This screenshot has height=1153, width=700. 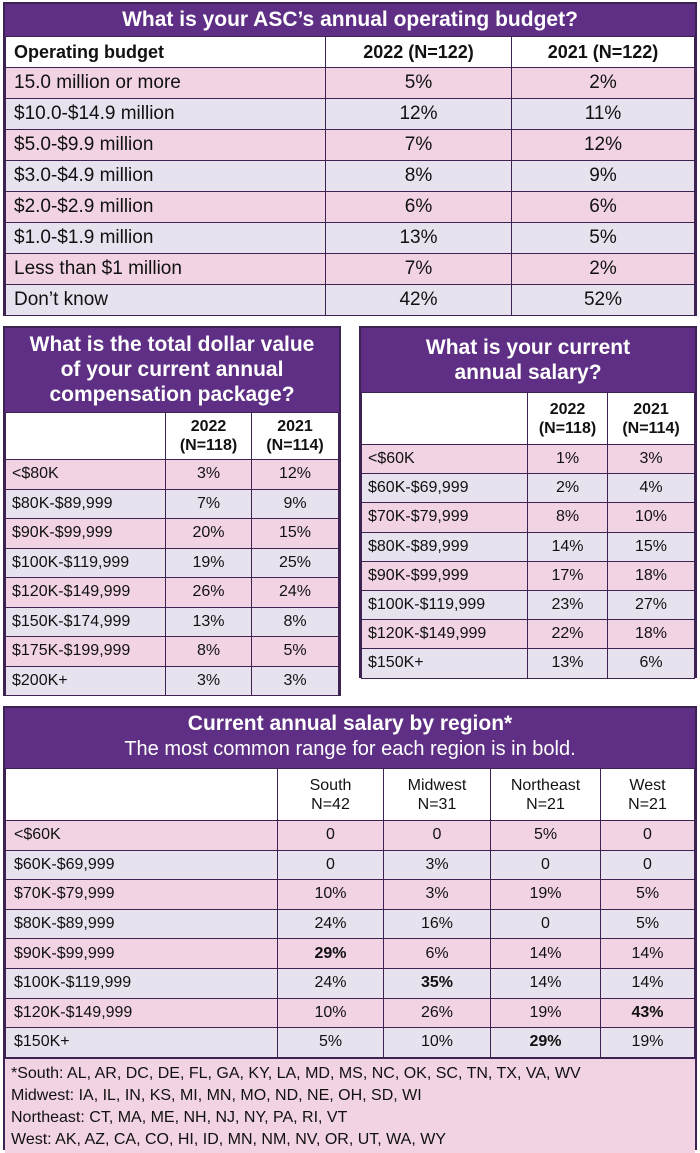 I want to click on row-label: $10.0-$14.9 million, so click(x=165, y=114).